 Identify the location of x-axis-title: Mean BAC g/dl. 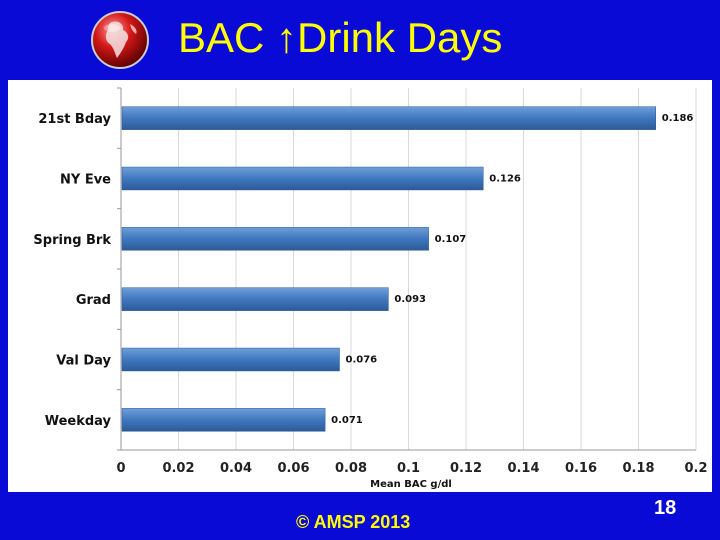
(411, 484).